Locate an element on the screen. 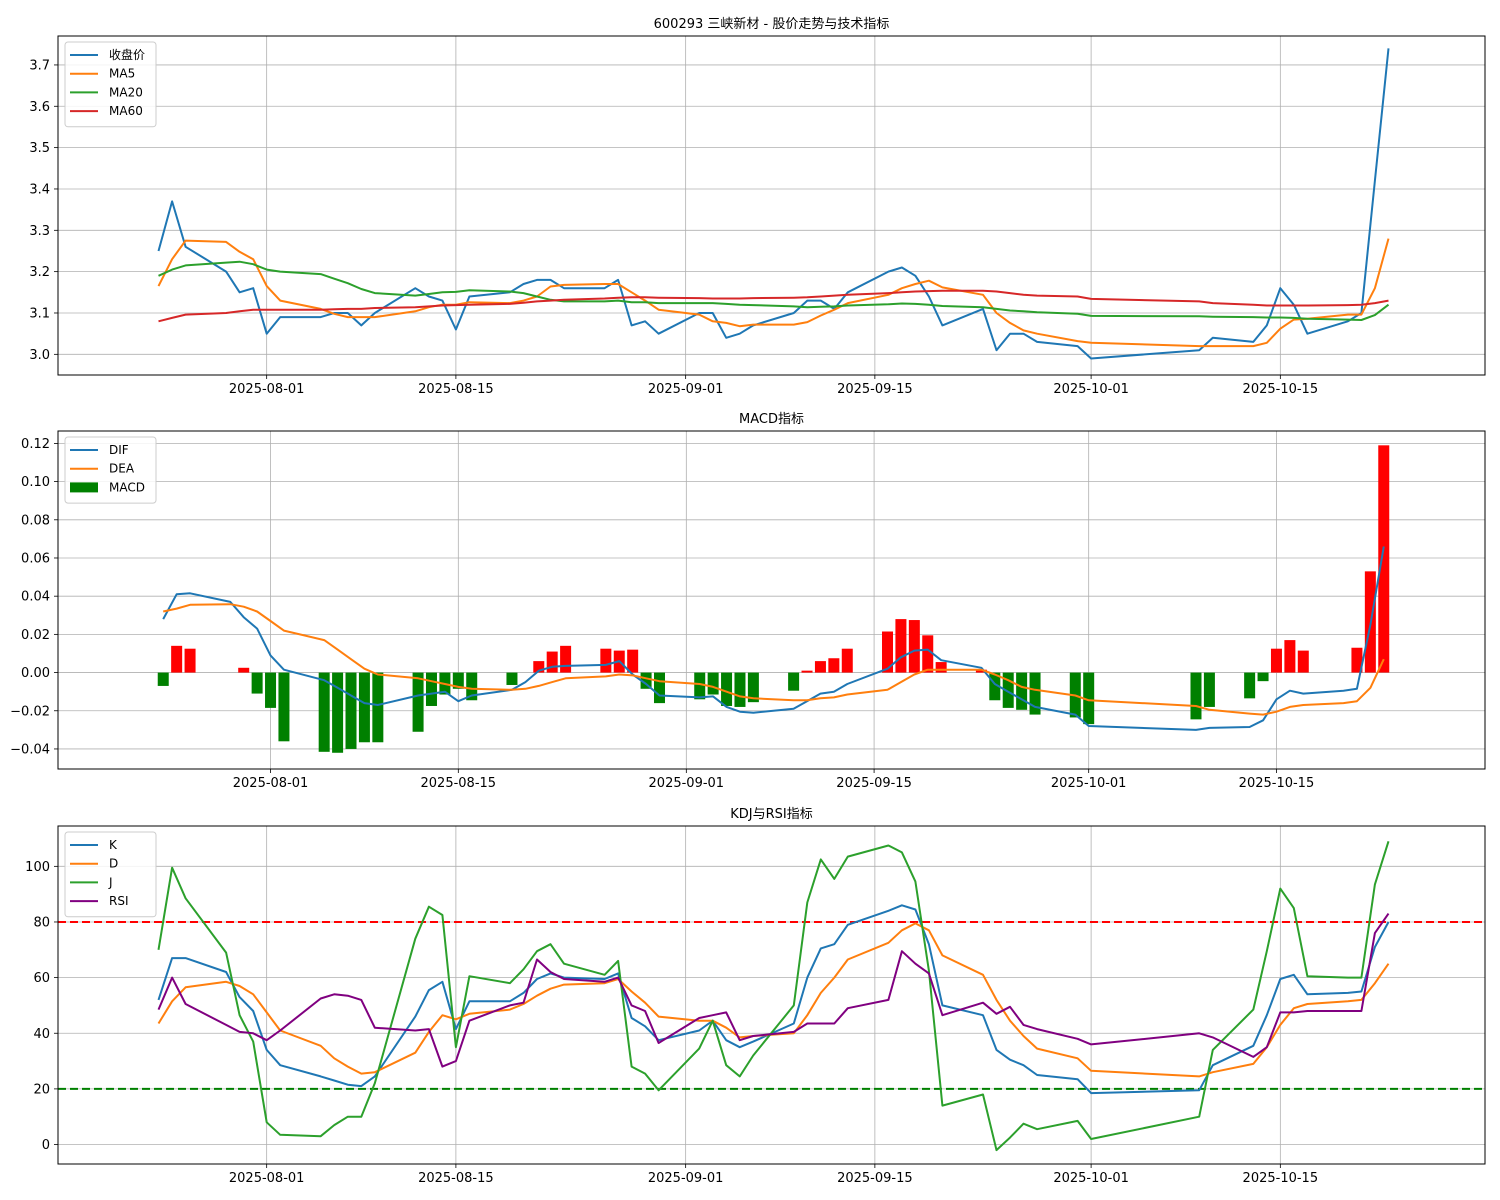 This screenshot has height=1200, width=1500. y-tick-label: 3.3 is located at coordinates (39, 231).